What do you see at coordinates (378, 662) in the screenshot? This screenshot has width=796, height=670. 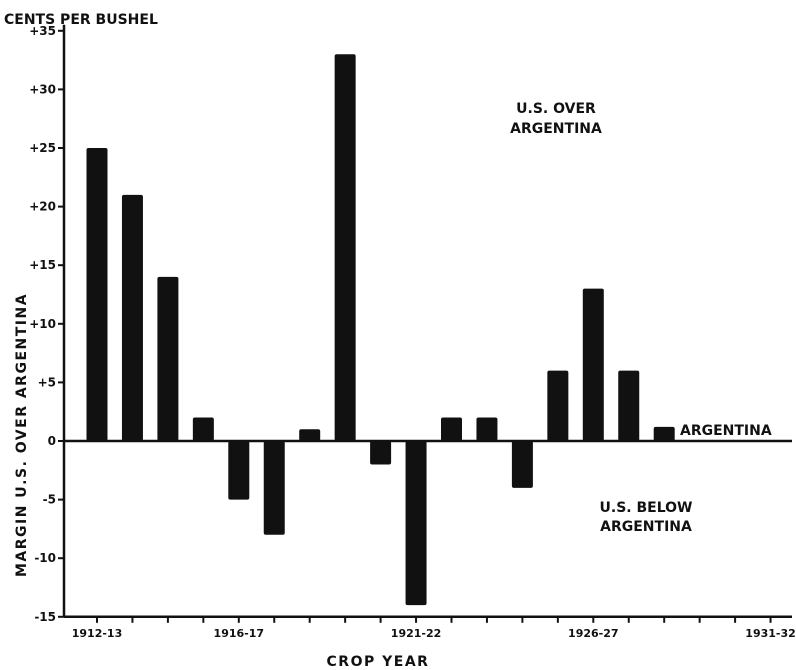 I see `x-axis-title: CROP YEAR` at bounding box center [378, 662].